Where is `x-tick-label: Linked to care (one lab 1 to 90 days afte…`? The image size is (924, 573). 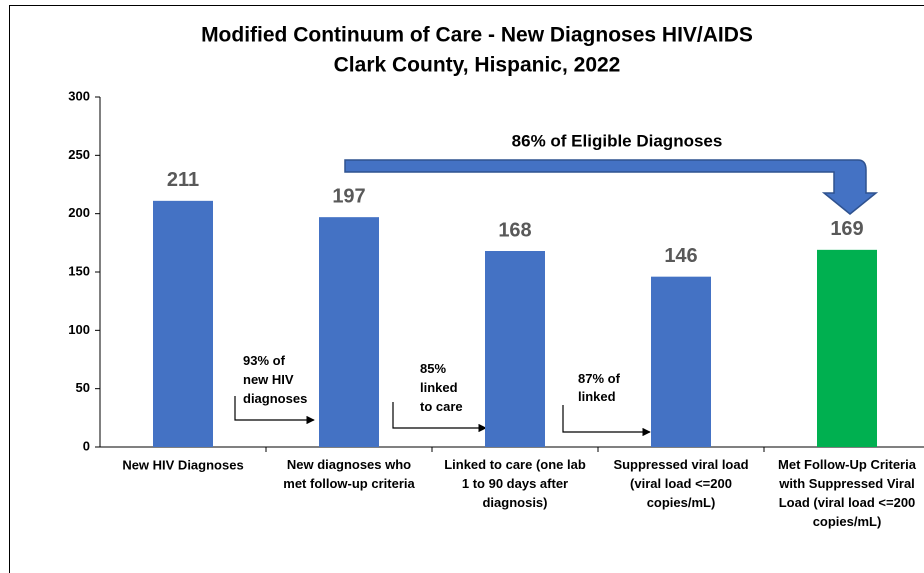 x-tick-label: Linked to care (one lab 1 to 90 days afte… is located at coordinates (515, 483).